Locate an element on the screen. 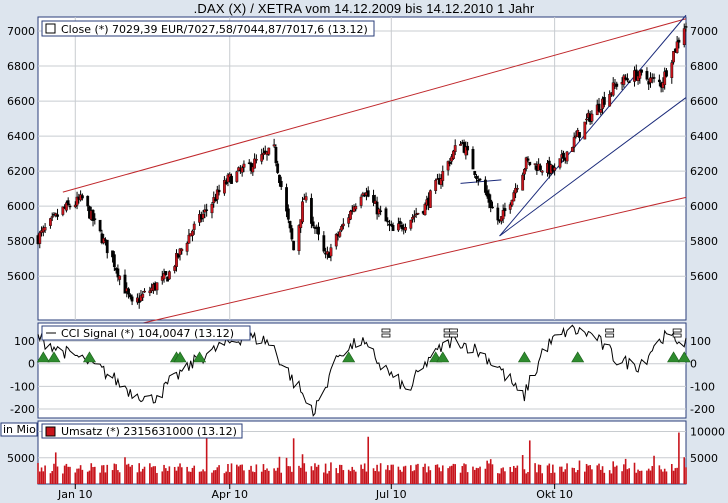 The image size is (728, 503). volume-y-tick-right: 5000 is located at coordinates (704, 458).